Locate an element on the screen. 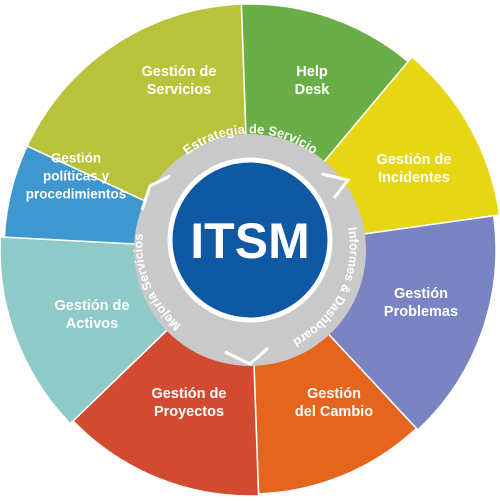 The width and height of the screenshot is (500, 501). segment-label-2: Gestión de Incidentes is located at coordinates (414, 169).